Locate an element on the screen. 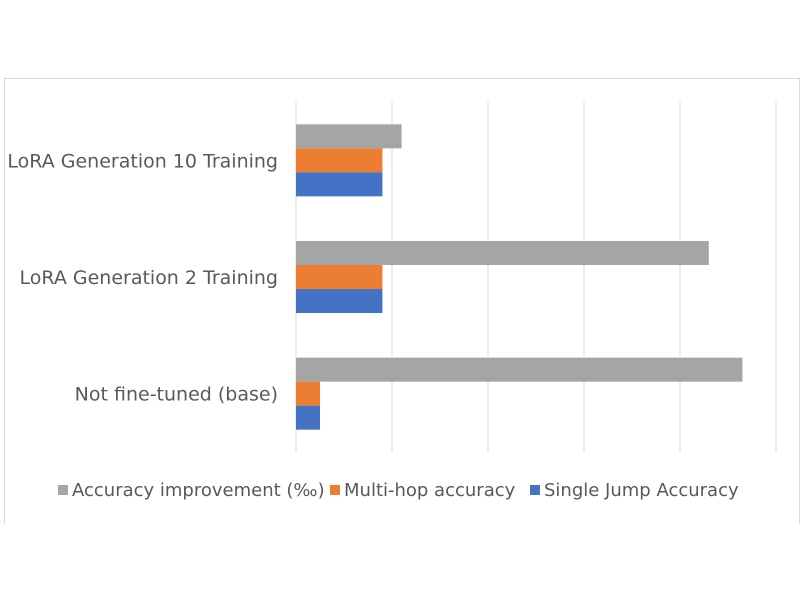 The width and height of the screenshot is (800, 600). legend-label-0: Accuracy improvement (‰) is located at coordinates (198, 490).